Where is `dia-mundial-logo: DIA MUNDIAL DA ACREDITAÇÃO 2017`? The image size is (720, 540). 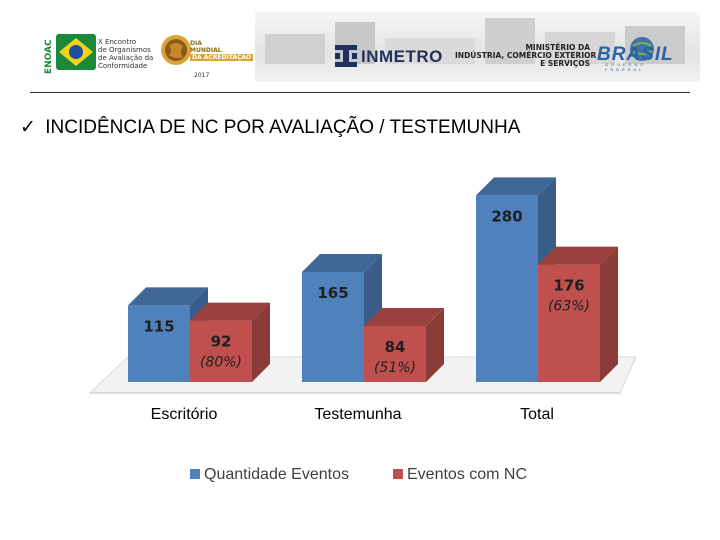 dia-mundial-logo: DIA MUNDIAL DA ACREDITAÇÃO 2017 is located at coordinates (207, 55).